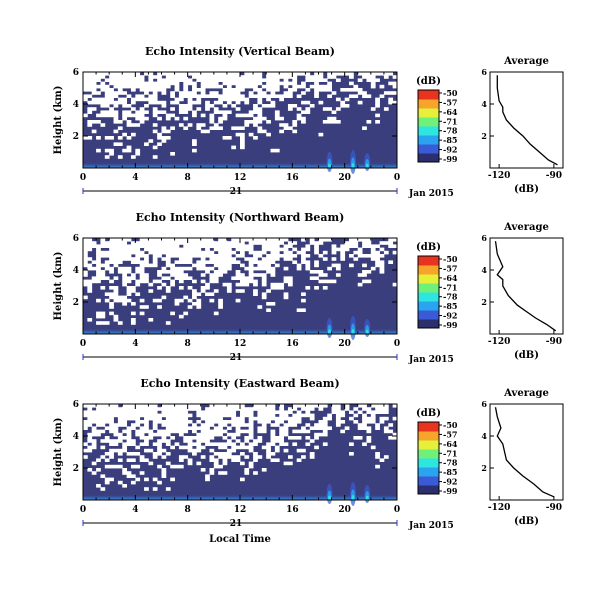 Image resolution: width=613 pixels, height=598 pixels. Describe the element at coordinates (428, 458) in the screenshot. I see `colorbar-frame` at that location.